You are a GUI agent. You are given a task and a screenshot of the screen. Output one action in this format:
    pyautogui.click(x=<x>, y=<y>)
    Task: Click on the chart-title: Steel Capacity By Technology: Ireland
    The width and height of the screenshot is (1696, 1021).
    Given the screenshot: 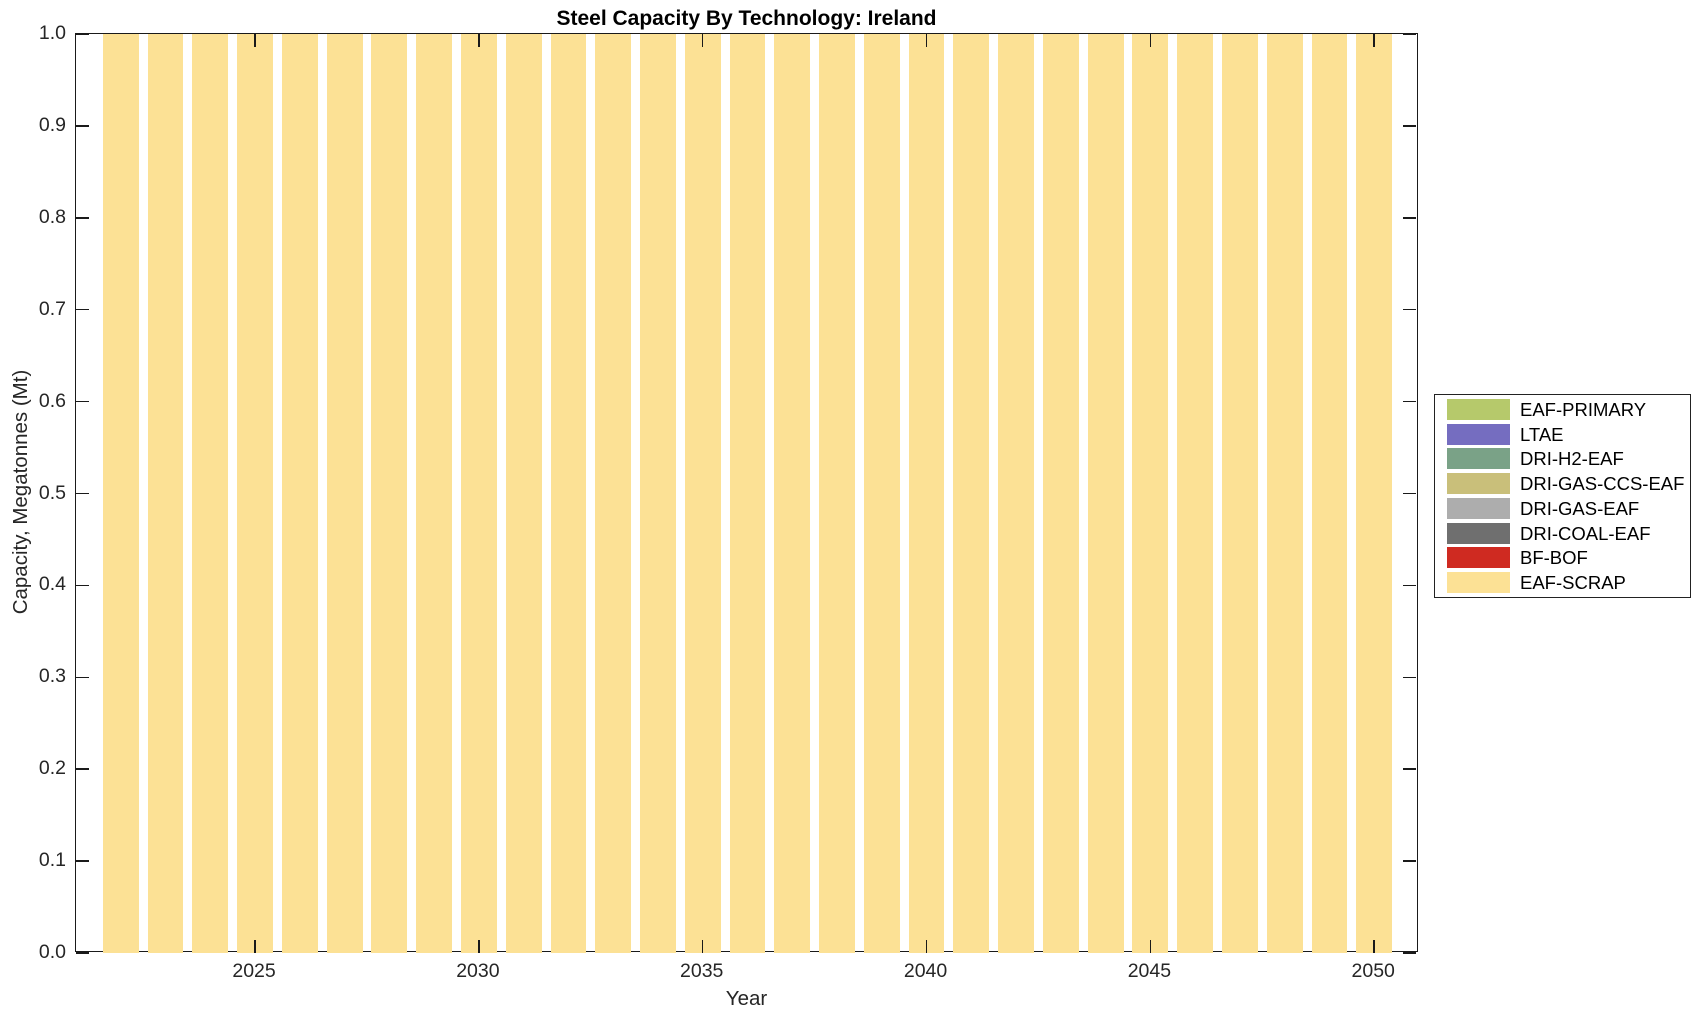 What is the action you would take?
    pyautogui.click(x=746, y=18)
    